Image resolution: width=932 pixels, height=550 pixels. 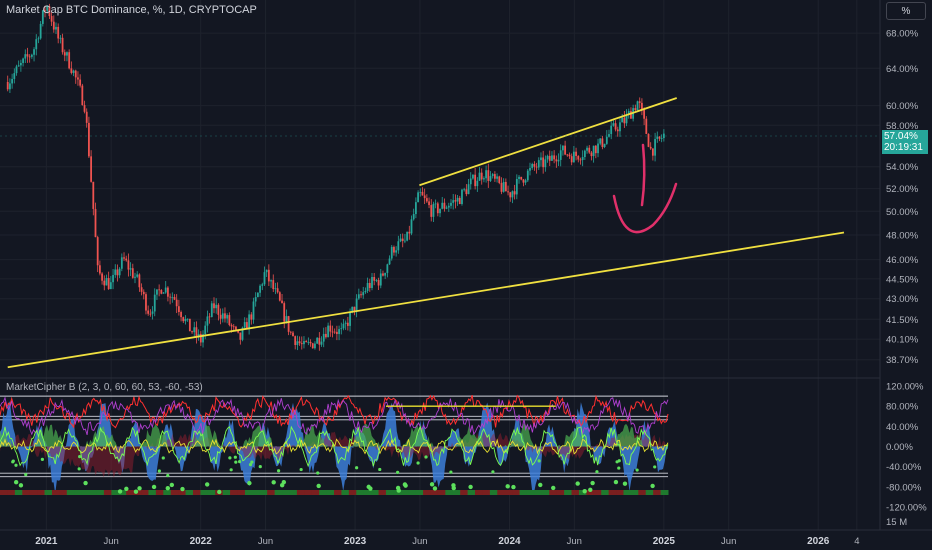 What do you see at coordinates (645, 208) in the screenshot?
I see `annotation-curve` at bounding box center [645, 208].